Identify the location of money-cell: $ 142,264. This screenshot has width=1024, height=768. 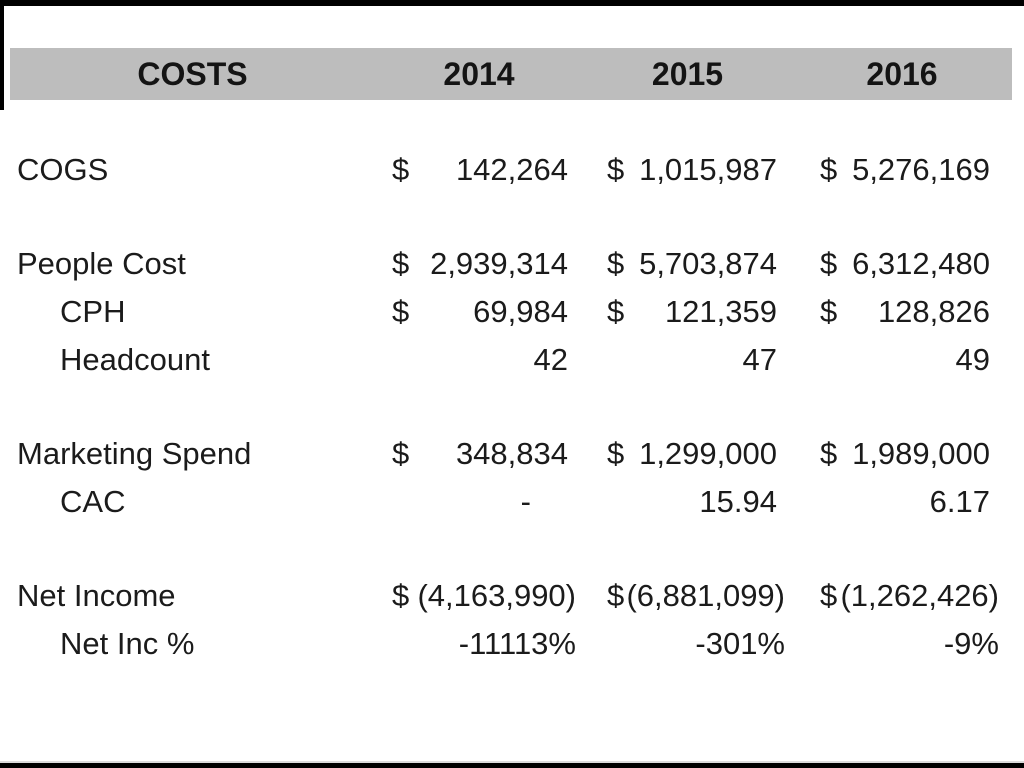
(479, 170).